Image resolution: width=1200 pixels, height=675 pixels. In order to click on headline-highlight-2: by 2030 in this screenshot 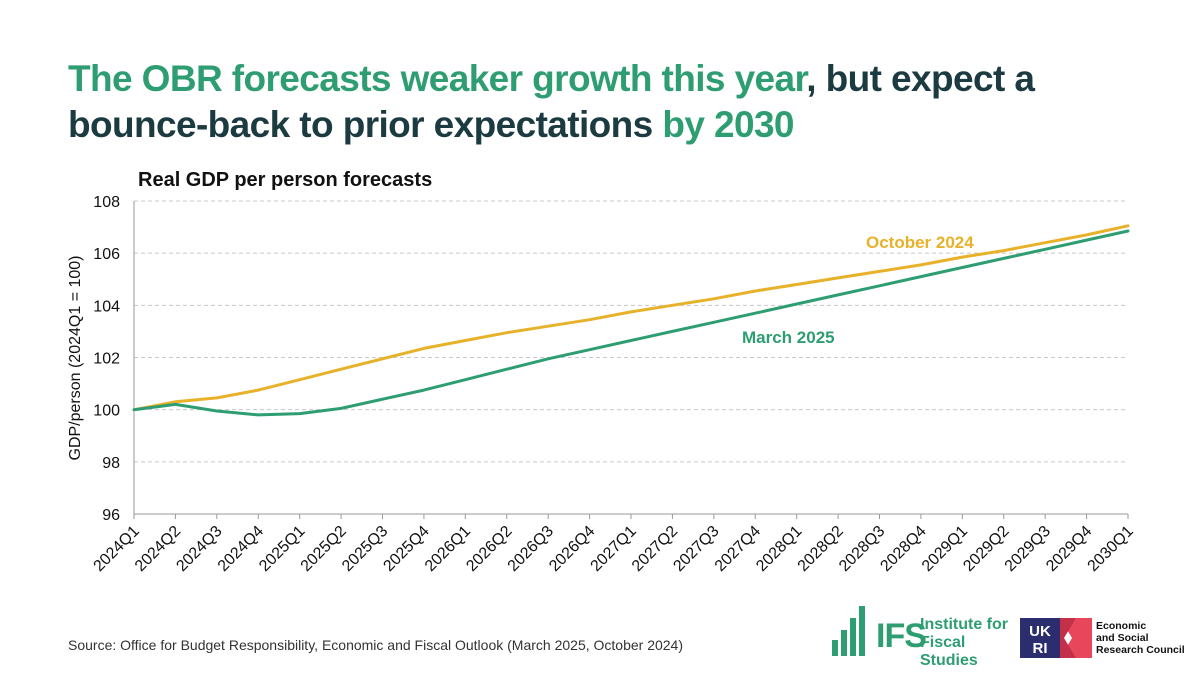, I will do `click(728, 124)`.